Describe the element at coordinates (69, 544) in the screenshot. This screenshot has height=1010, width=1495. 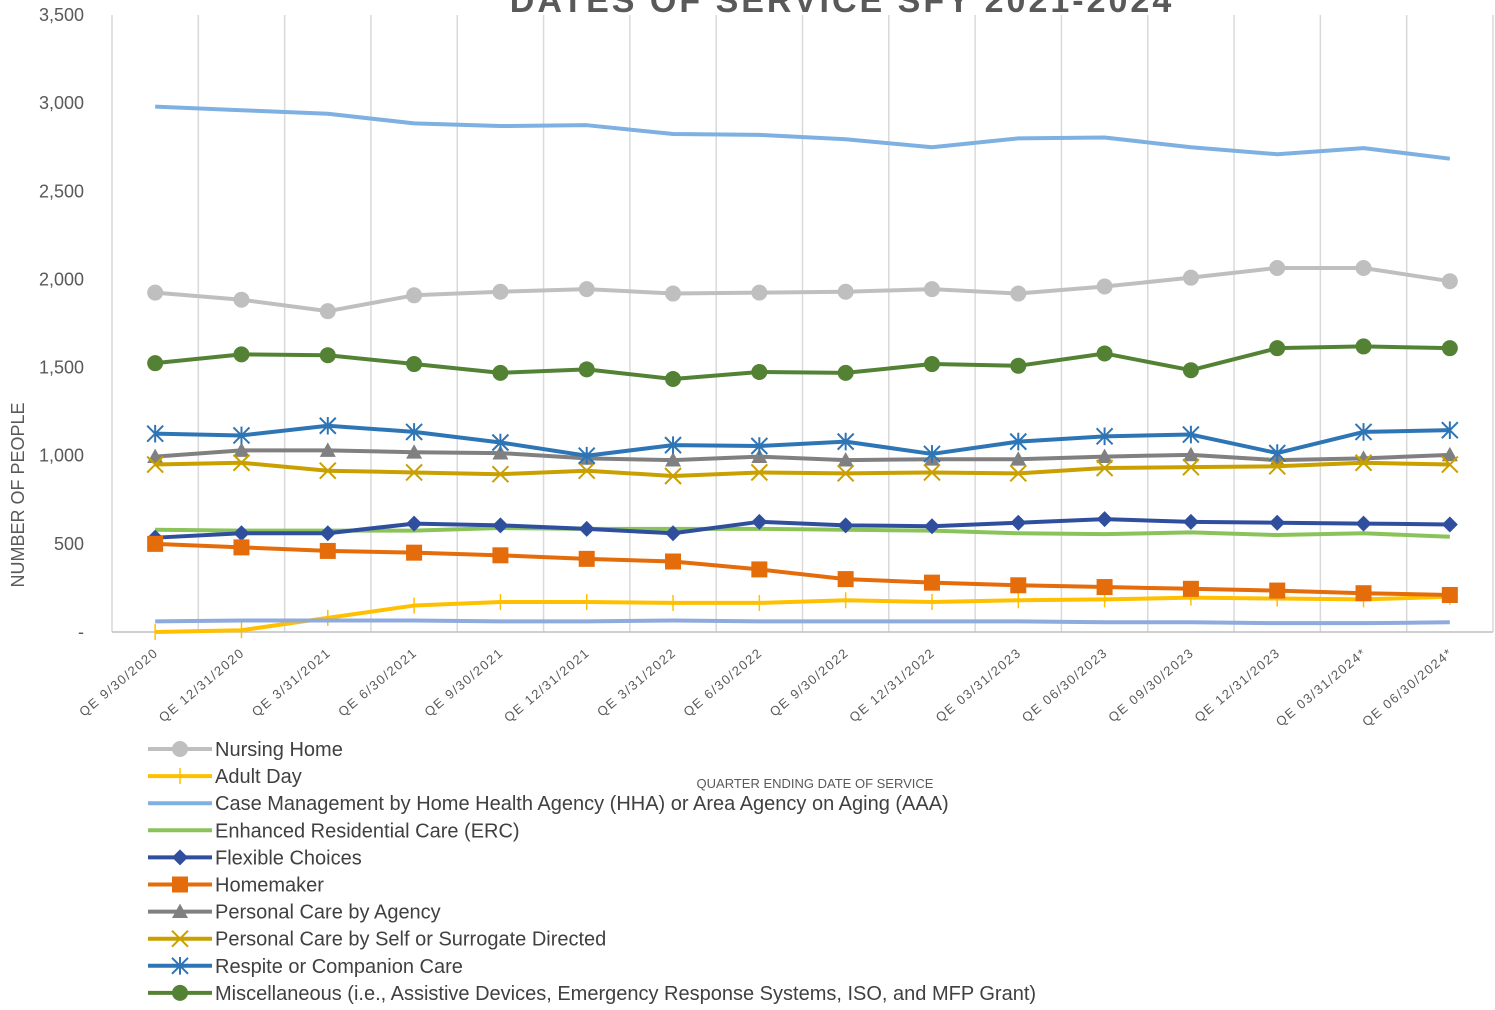
I see `y-tick-label: 500` at that location.